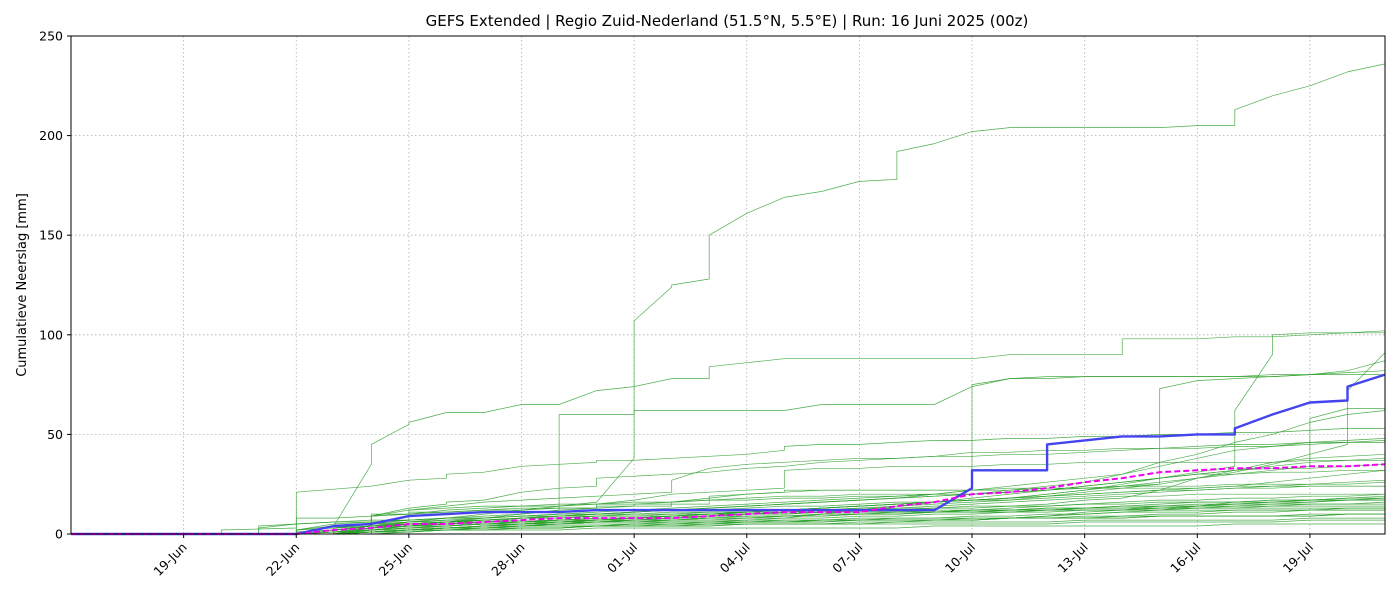 Image resolution: width=1400 pixels, height=600 pixels. What do you see at coordinates (507, 559) in the screenshot?
I see `x-tick-label: 28-Jun` at bounding box center [507, 559].